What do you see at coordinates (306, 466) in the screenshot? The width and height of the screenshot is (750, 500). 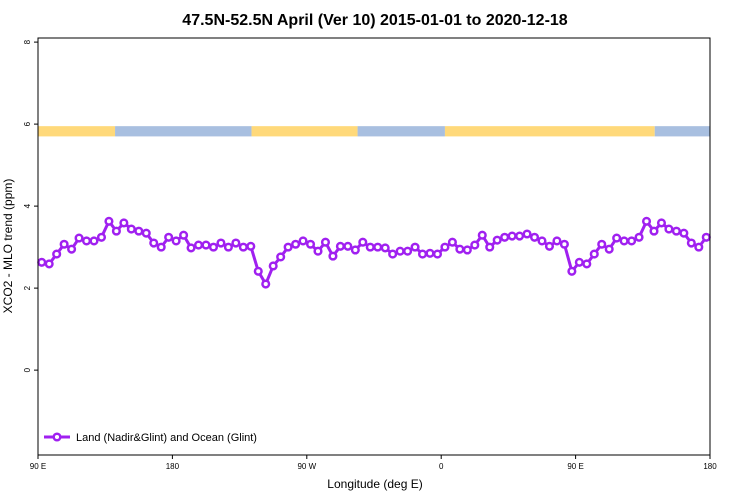 I see `x-tick-label: 90 W` at bounding box center [306, 466].